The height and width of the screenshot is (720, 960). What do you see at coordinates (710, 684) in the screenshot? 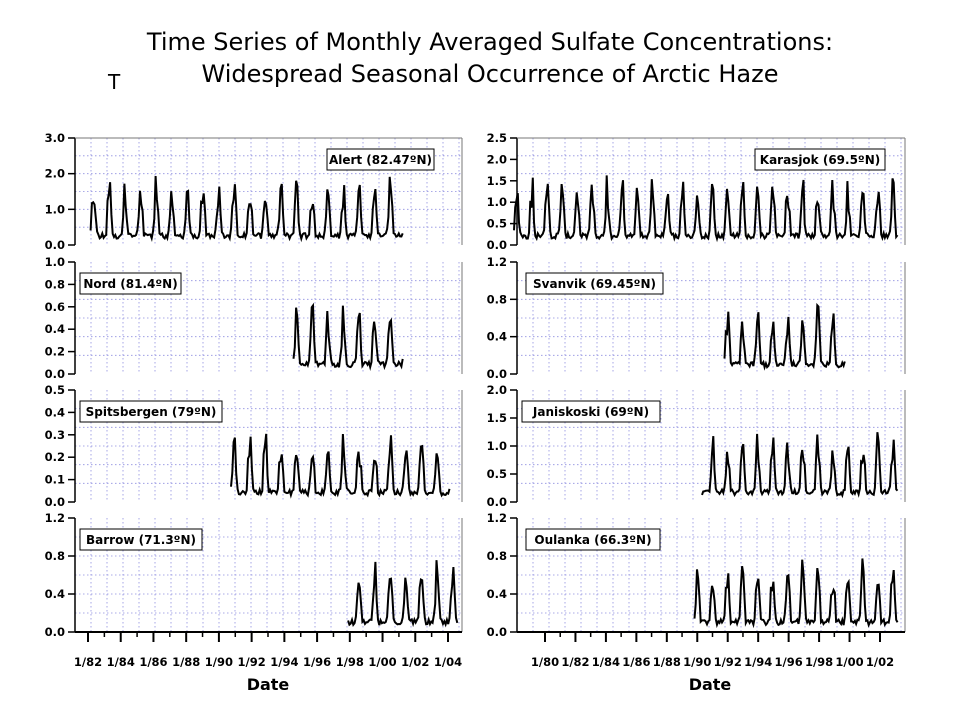
I see `x-axis-title-right: Date` at bounding box center [710, 684].